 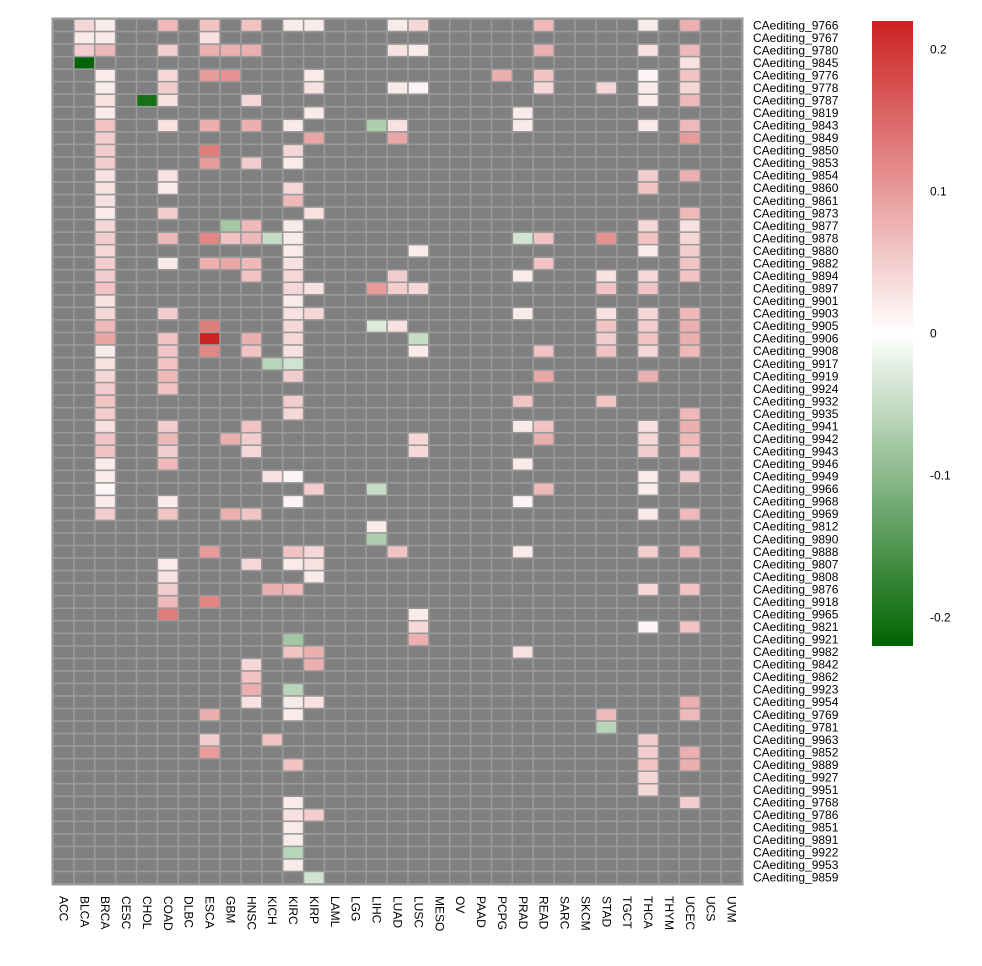 What do you see at coordinates (251, 913) in the screenshot?
I see `column-label: HNSC` at bounding box center [251, 913].